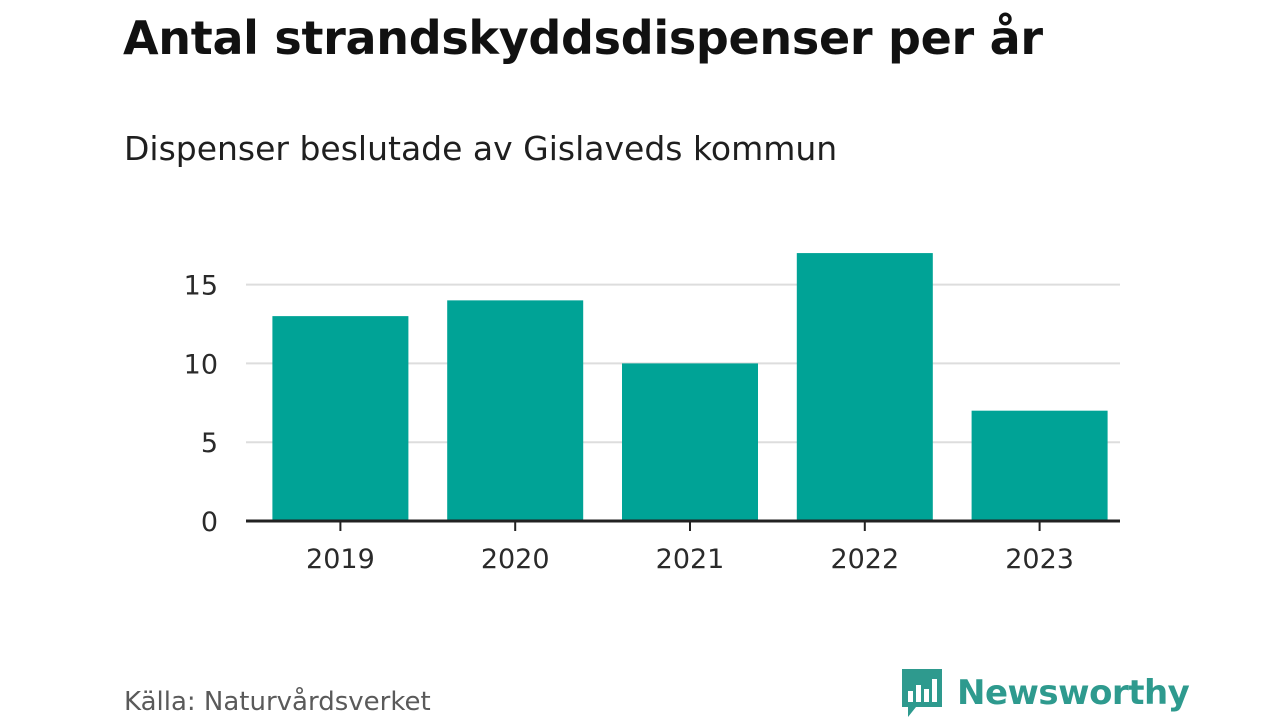 The width and height of the screenshot is (1280, 720). Describe the element at coordinates (515, 559) in the screenshot. I see `x-tick-label: 2020` at that location.